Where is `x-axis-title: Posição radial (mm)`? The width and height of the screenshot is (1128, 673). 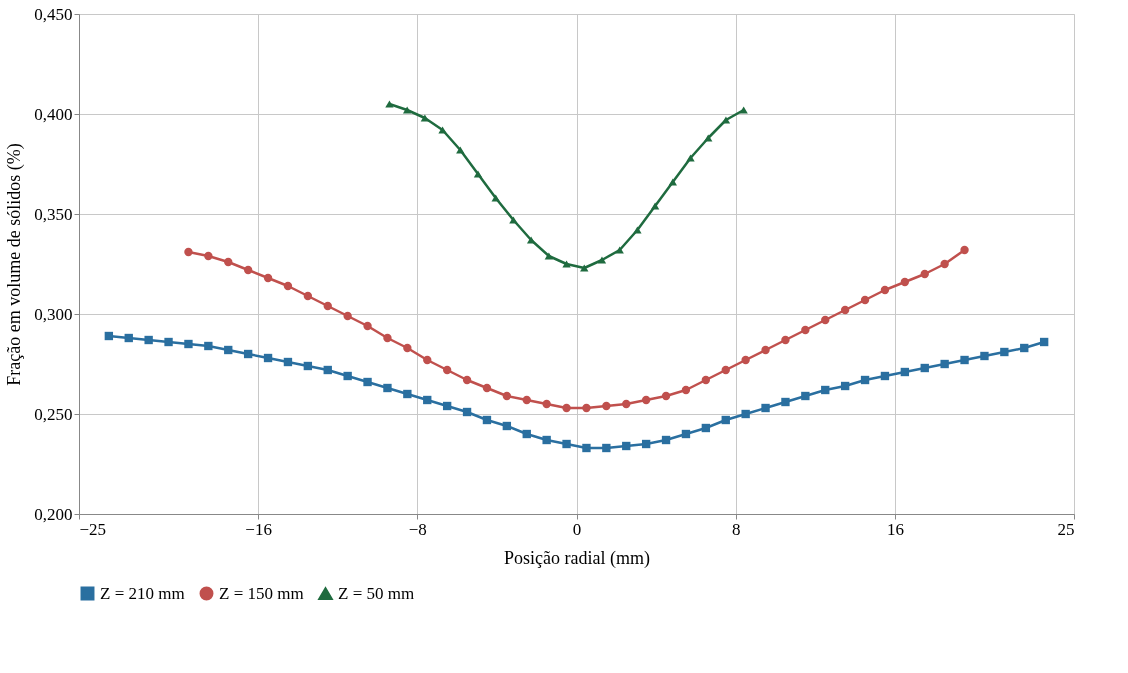 x-axis-title: Posição radial (mm) is located at coordinates (577, 558).